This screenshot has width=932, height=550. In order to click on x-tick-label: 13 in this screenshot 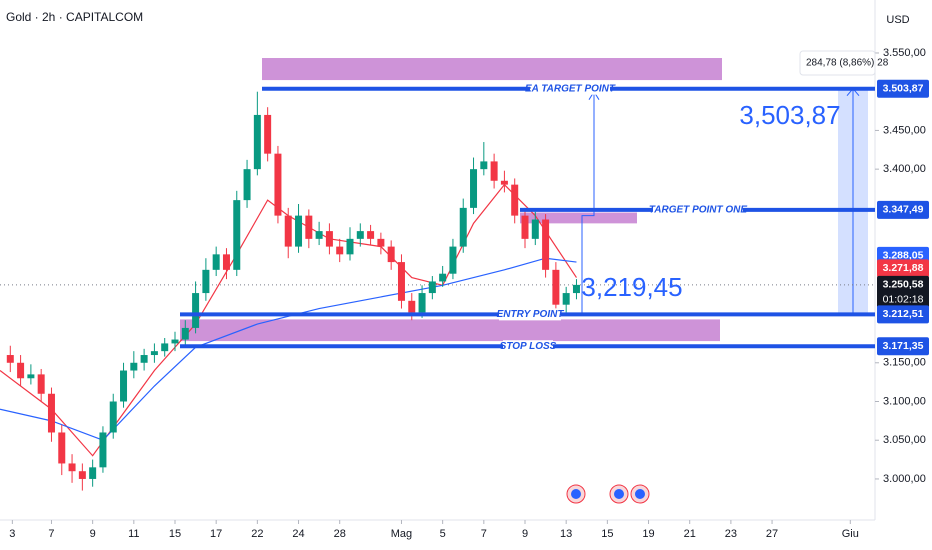, I will do `click(566, 534)`.